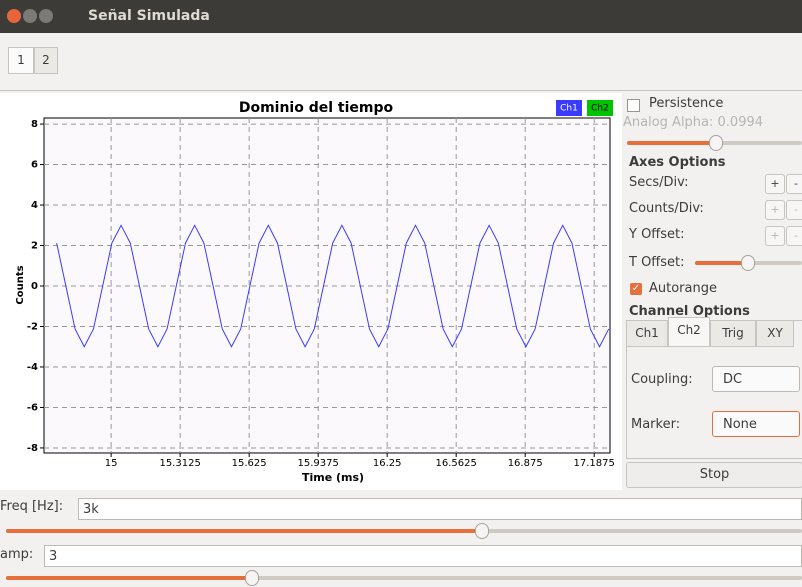  I want to click on y-tick-label: -6, so click(32, 407).